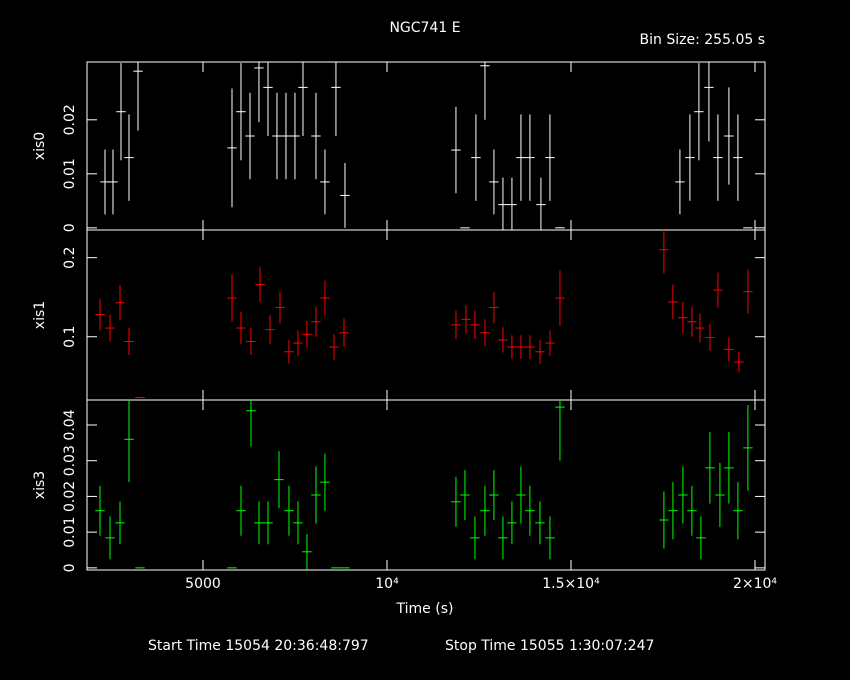 This screenshot has width=850, height=680. What do you see at coordinates (40, 485) in the screenshot?
I see `y-axis-label: xis3` at bounding box center [40, 485].